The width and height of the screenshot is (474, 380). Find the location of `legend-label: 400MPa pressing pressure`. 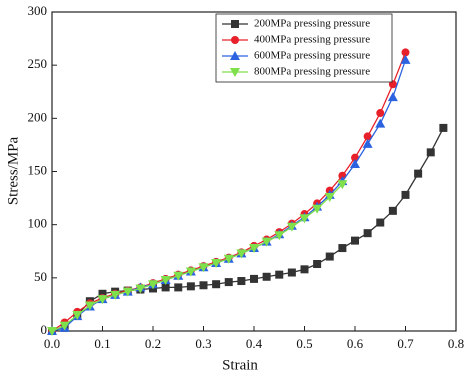

legend-label: 400MPa pressing pressure is located at coordinates (312, 40).